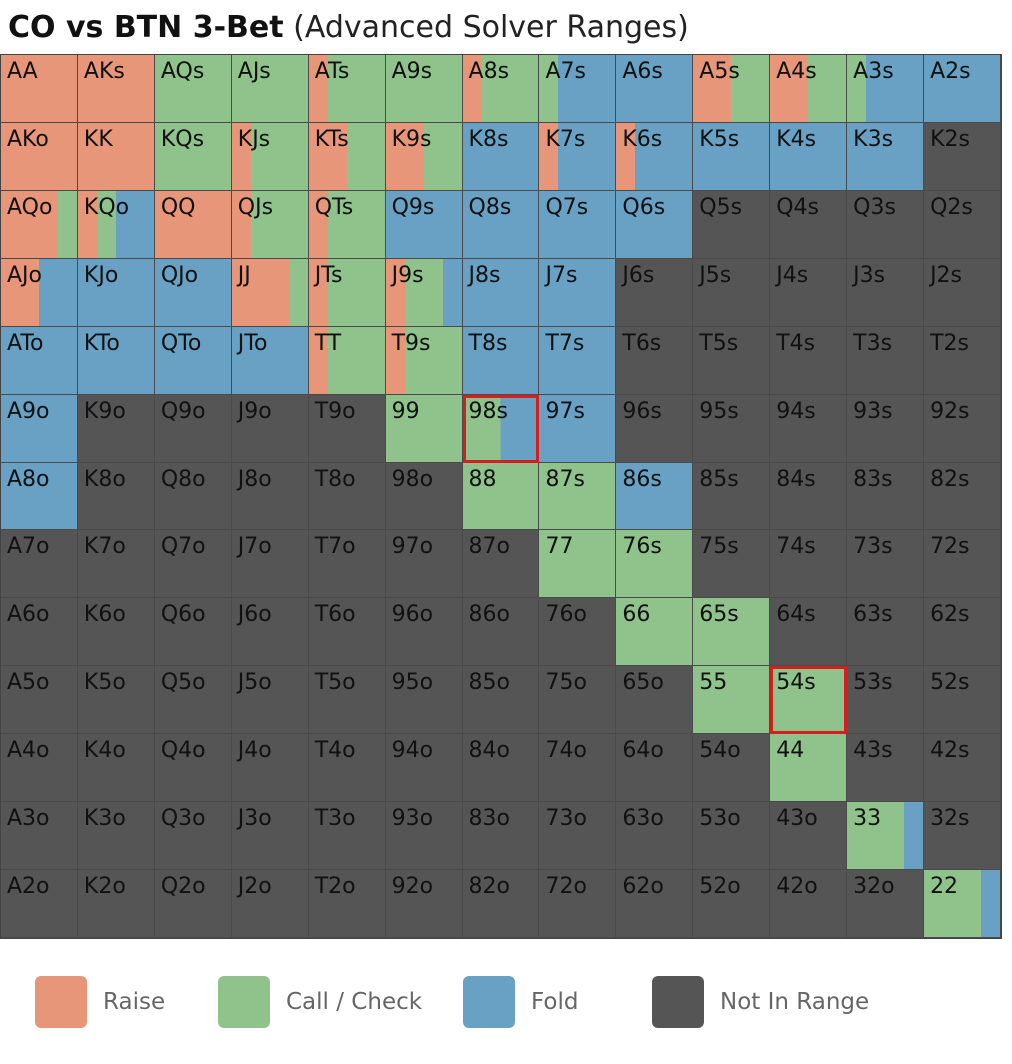  Describe the element at coordinates (270, 428) in the screenshot. I see `hand-cell-J9o: J9o` at that location.